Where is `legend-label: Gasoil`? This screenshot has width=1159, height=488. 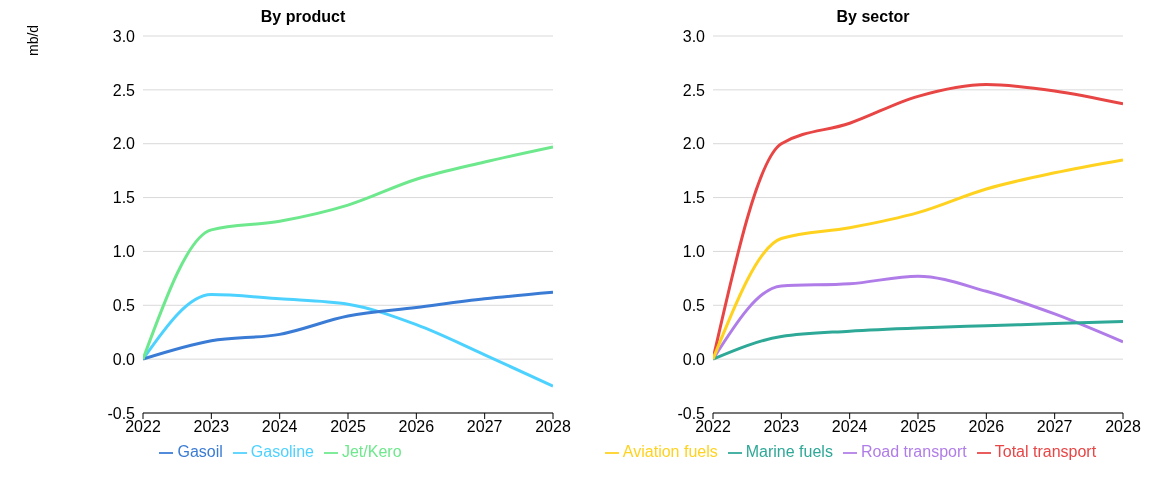 legend-label: Gasoil is located at coordinates (200, 451).